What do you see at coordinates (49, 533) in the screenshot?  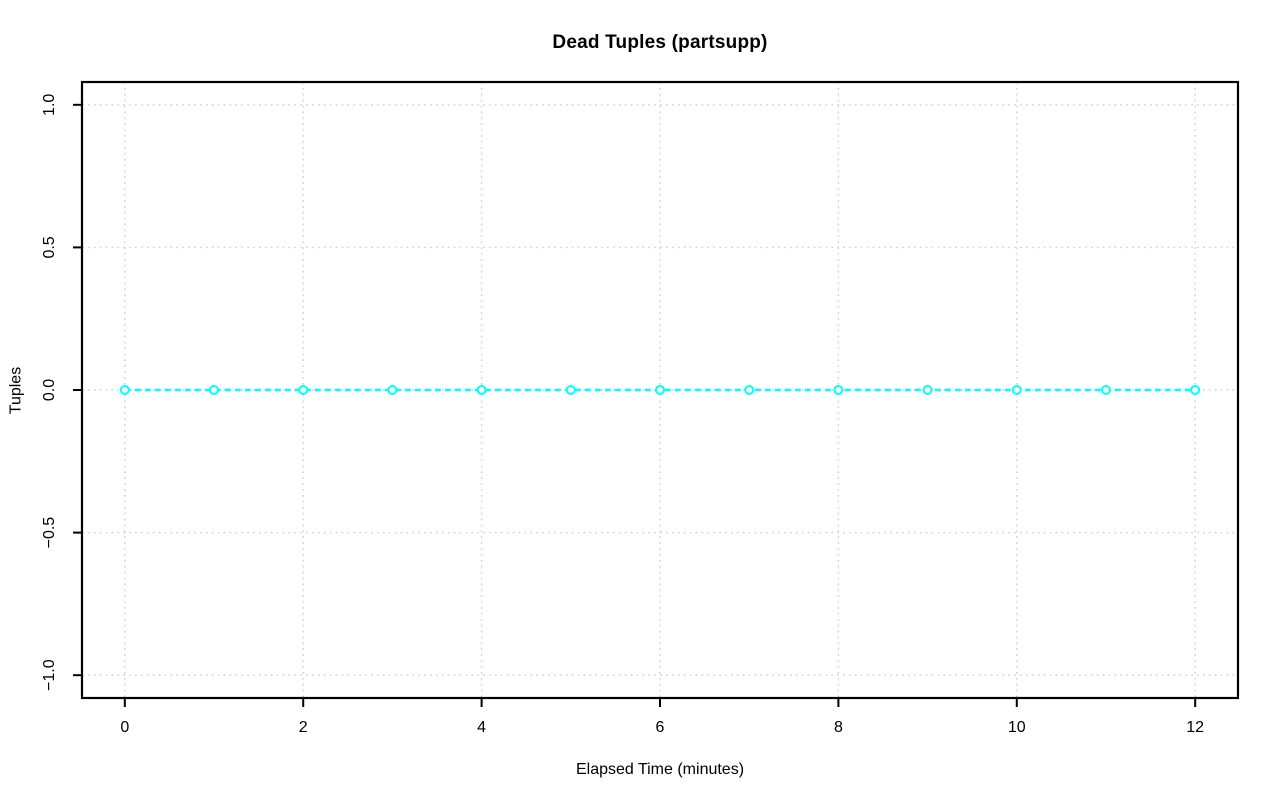 I see `y-tick-label: −0.5` at bounding box center [49, 533].